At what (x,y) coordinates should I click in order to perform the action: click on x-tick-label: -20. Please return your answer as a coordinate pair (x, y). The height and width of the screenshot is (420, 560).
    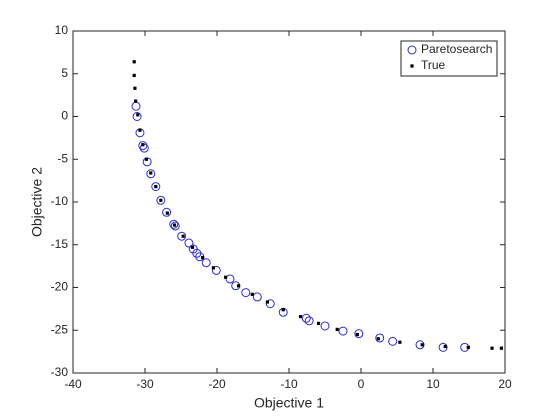
    Looking at the image, I should click on (217, 384).